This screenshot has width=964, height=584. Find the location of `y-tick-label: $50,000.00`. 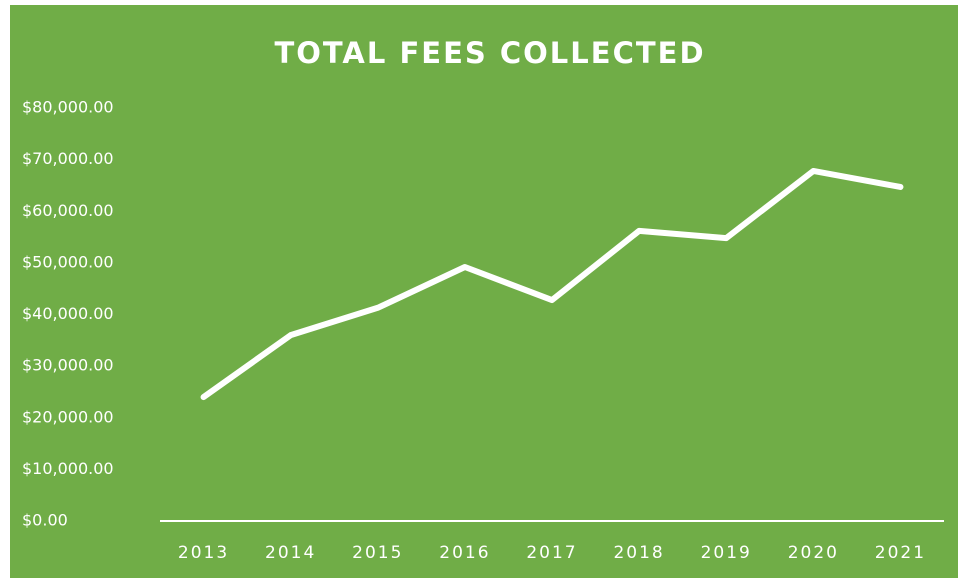

y-tick-label: $50,000.00 is located at coordinates (68, 261).